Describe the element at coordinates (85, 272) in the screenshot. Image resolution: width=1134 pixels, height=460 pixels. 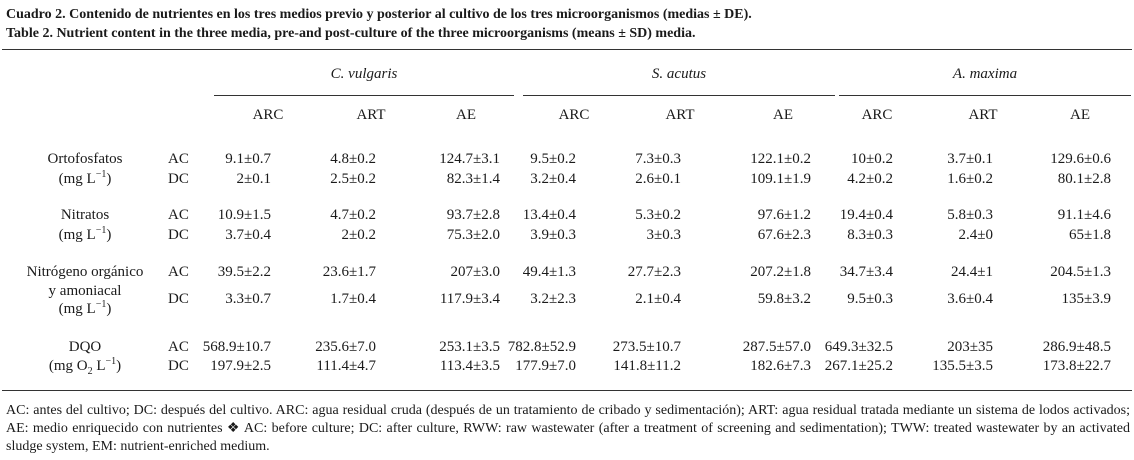
I see `parameter-label: Nitrógeno orgánico` at that location.